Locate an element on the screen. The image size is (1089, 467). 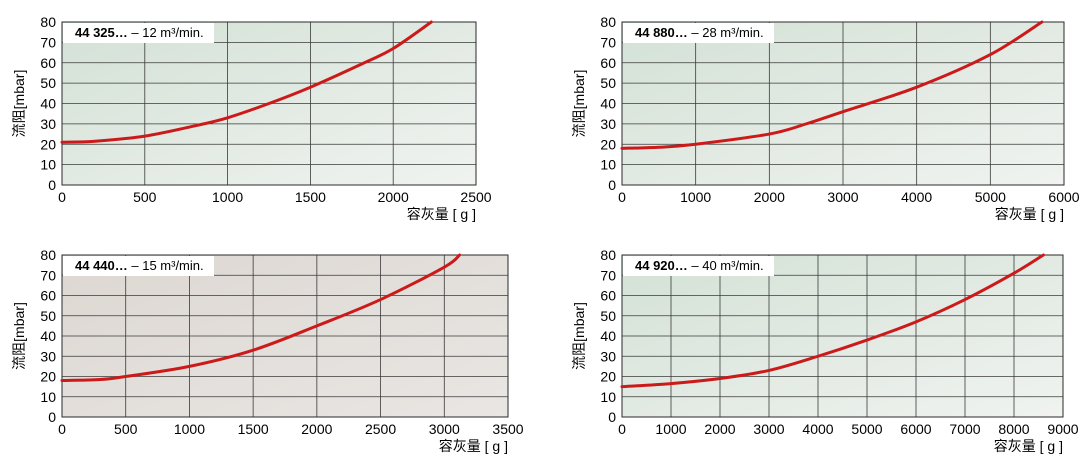
x-tick-label: 500 is located at coordinates (126, 429).